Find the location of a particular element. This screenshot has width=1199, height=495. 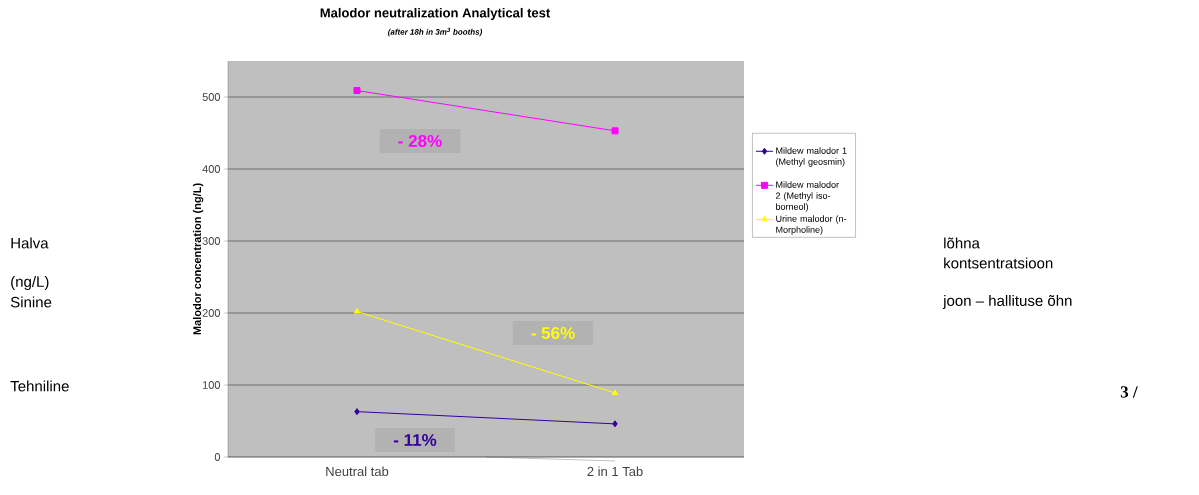

legend-label: Urine malodor (n-Morpholine) is located at coordinates (811, 225).